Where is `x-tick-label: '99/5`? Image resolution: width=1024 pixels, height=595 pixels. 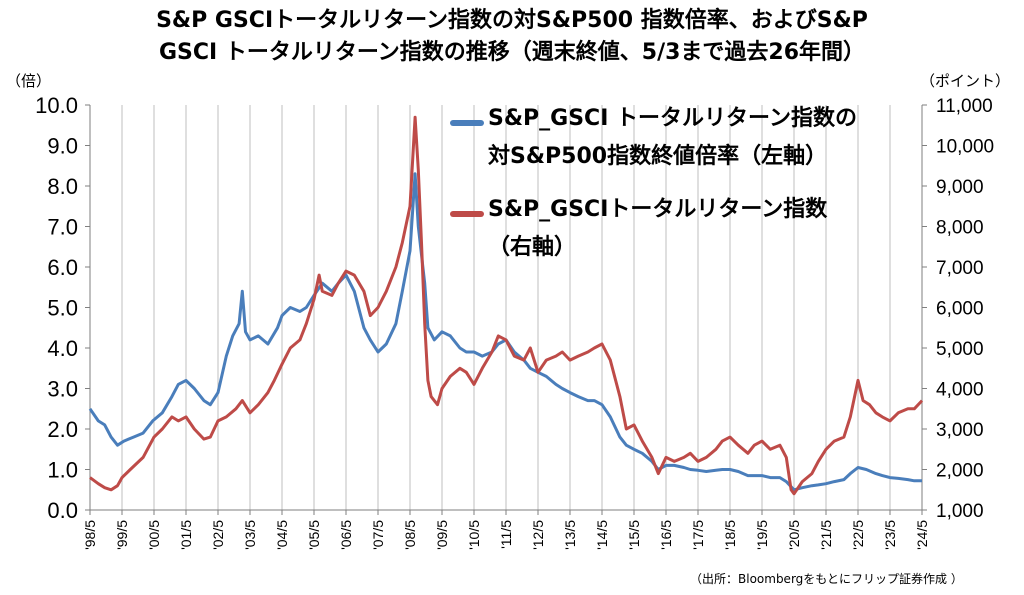
x-tick-label: '99/5 is located at coordinates (122, 535).